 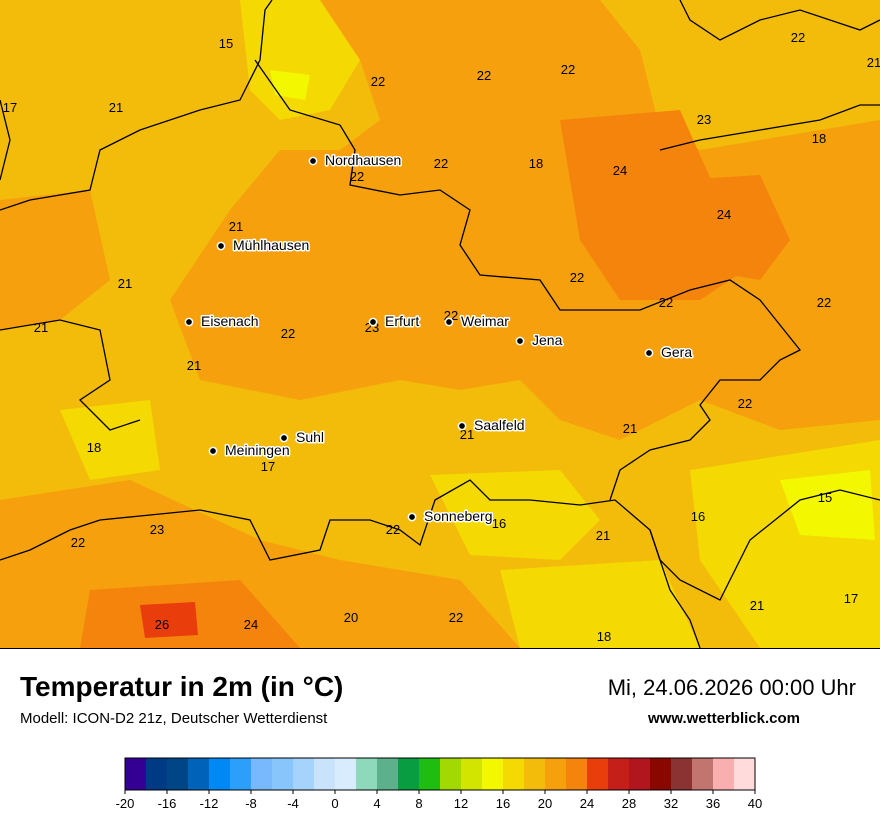 What do you see at coordinates (713, 803) in the screenshot?
I see `legend-tick-label: 36` at bounding box center [713, 803].